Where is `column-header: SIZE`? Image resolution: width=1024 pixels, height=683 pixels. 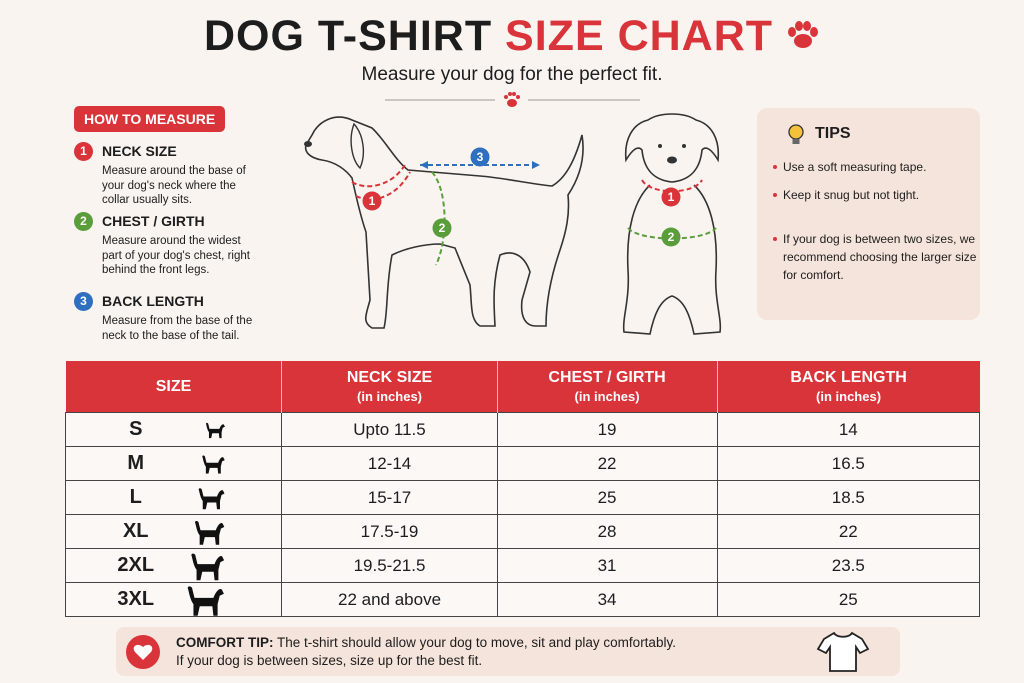 column-header: SIZE is located at coordinates (173, 387).